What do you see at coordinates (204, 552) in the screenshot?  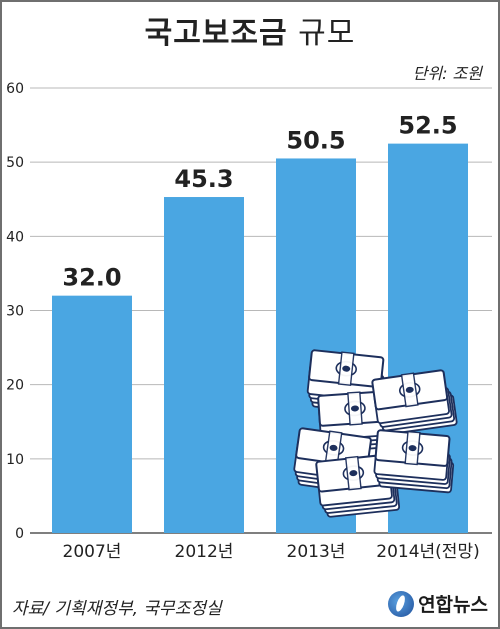 I see `x-tick-label: 2012년` at bounding box center [204, 552].